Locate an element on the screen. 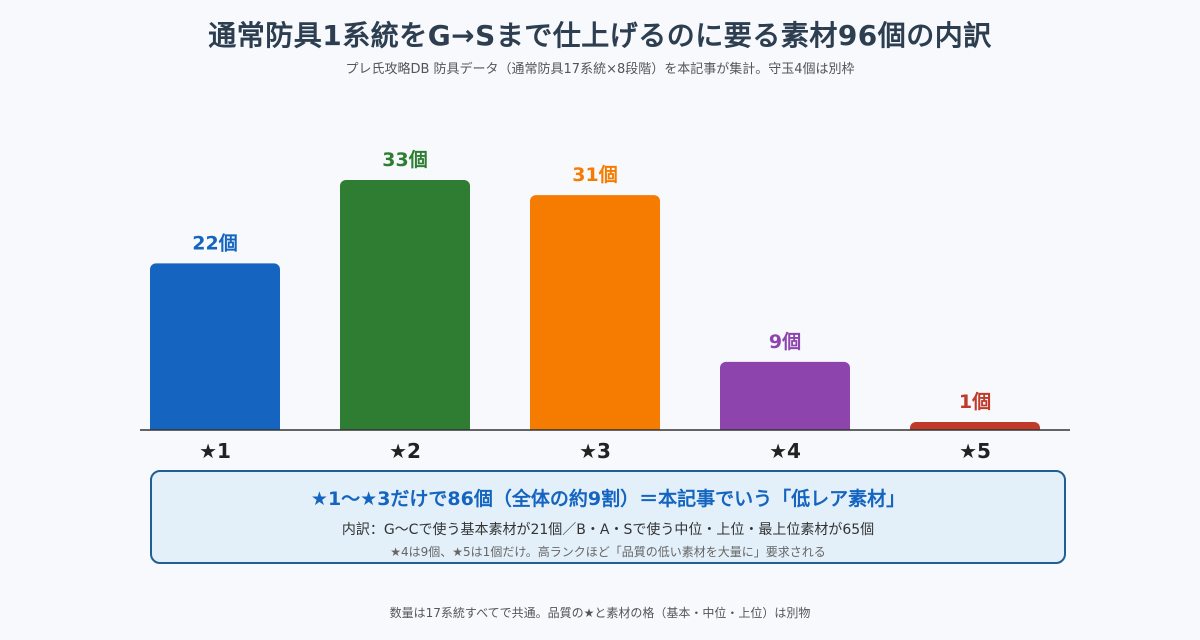 This screenshot has width=1200, height=640. bar-value-label-1: 22個 is located at coordinates (214, 243).